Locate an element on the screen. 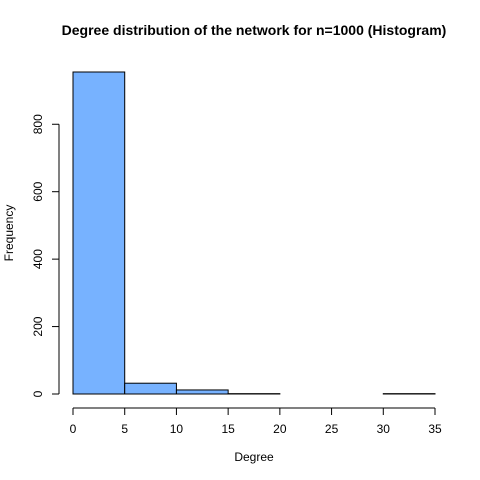 Image resolution: width=480 pixels, height=480 pixels. y-tick-label: 0 is located at coordinates (38, 393).